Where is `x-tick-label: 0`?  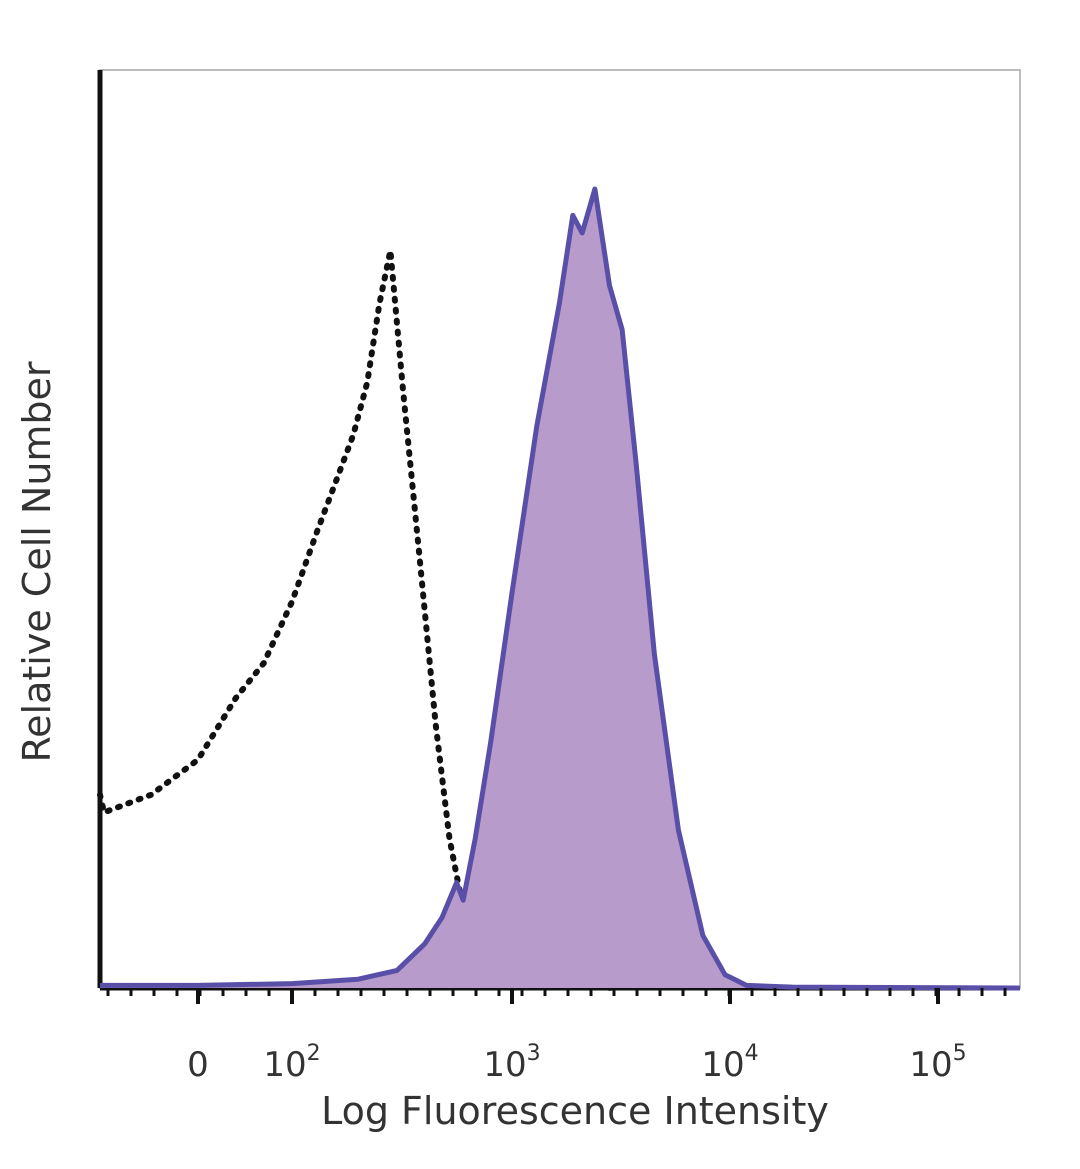 x-tick-label: 0 is located at coordinates (198, 1065).